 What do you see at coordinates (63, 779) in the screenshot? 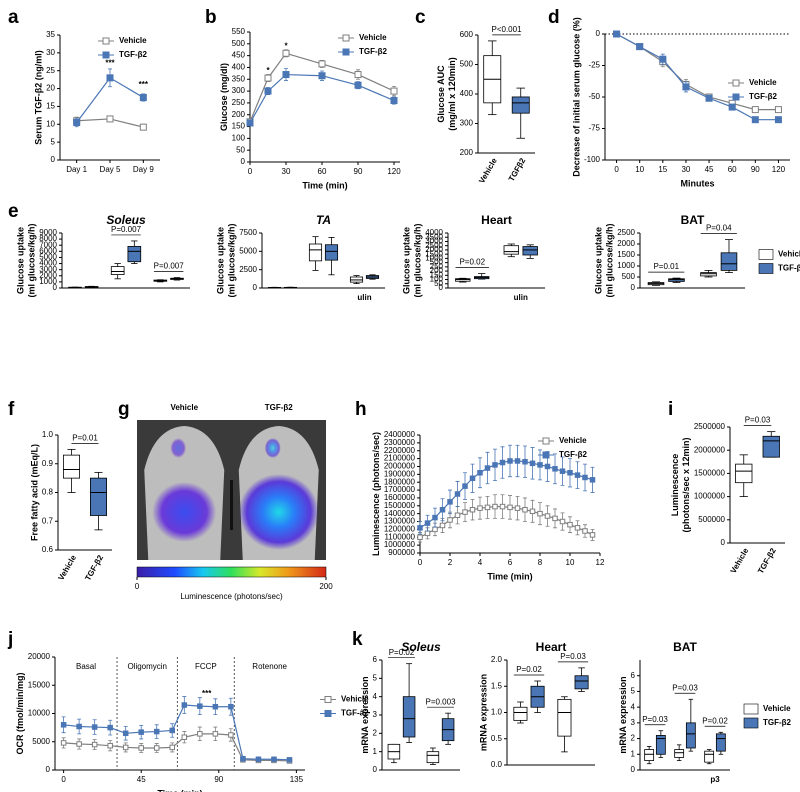
I see `x-tick-label: 0` at bounding box center [63, 779].